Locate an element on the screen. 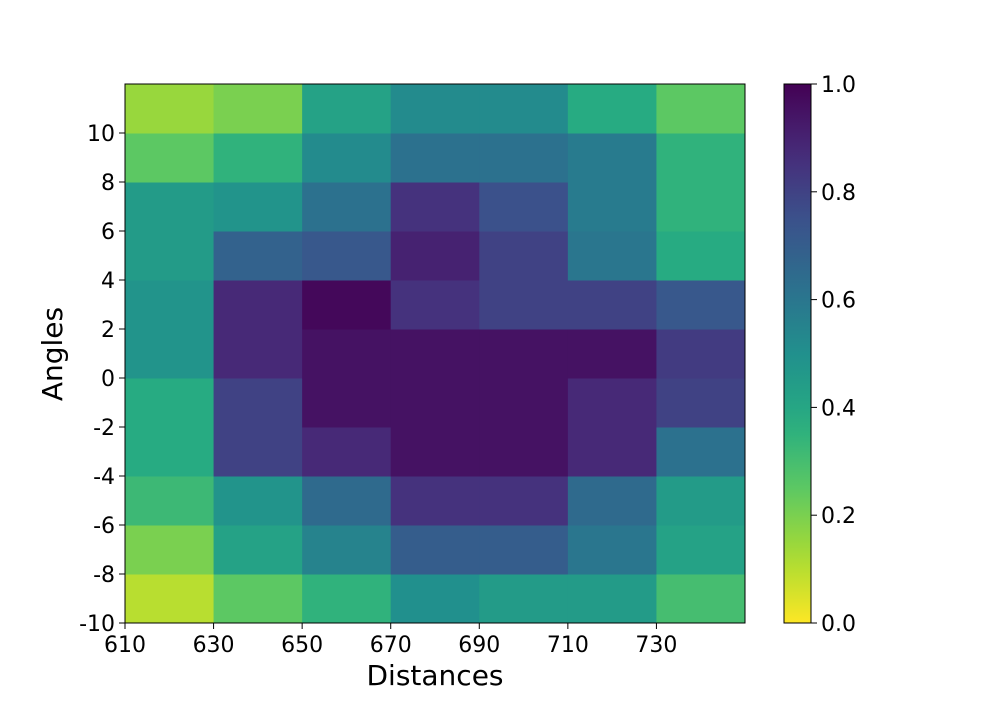  colorbar-tick-label: 0.4 is located at coordinates (838, 408).